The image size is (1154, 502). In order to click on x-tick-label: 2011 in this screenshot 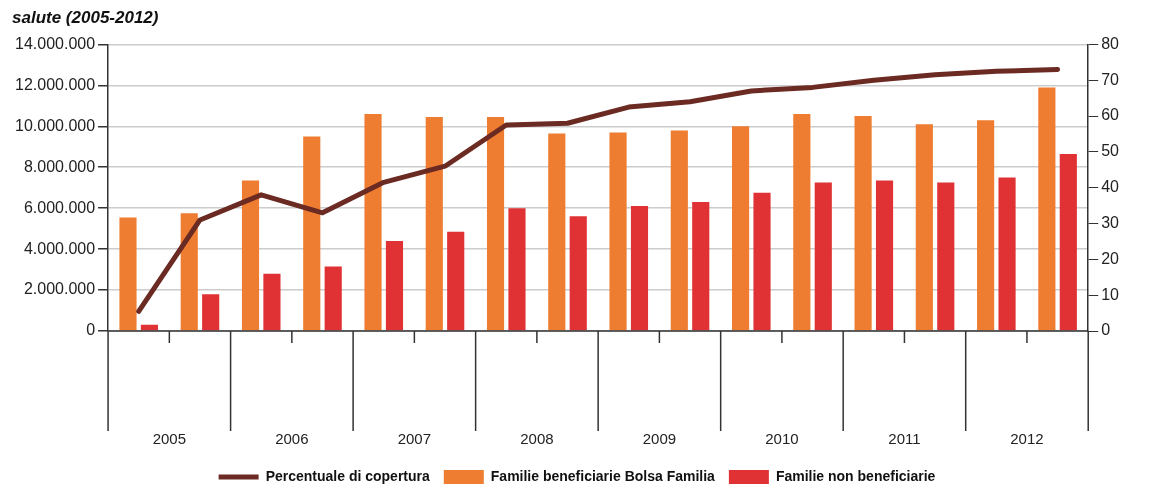, I will do `click(904, 439)`.